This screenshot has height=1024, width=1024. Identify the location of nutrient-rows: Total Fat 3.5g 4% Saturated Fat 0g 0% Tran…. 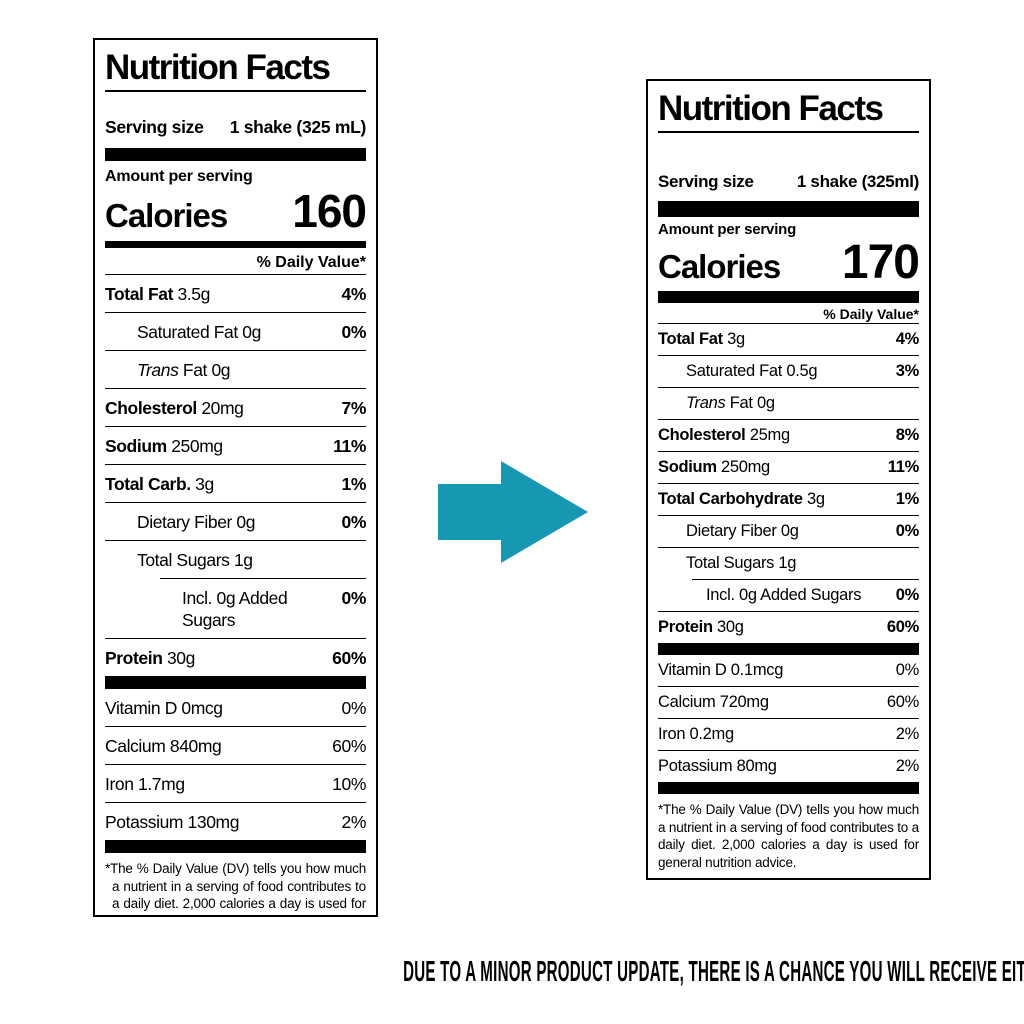
(235, 475).